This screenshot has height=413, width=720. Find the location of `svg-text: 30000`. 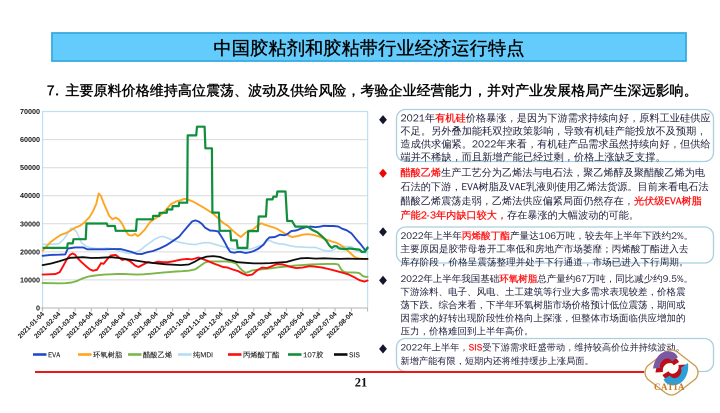

svg-text: 30000 is located at coordinates (30, 223).